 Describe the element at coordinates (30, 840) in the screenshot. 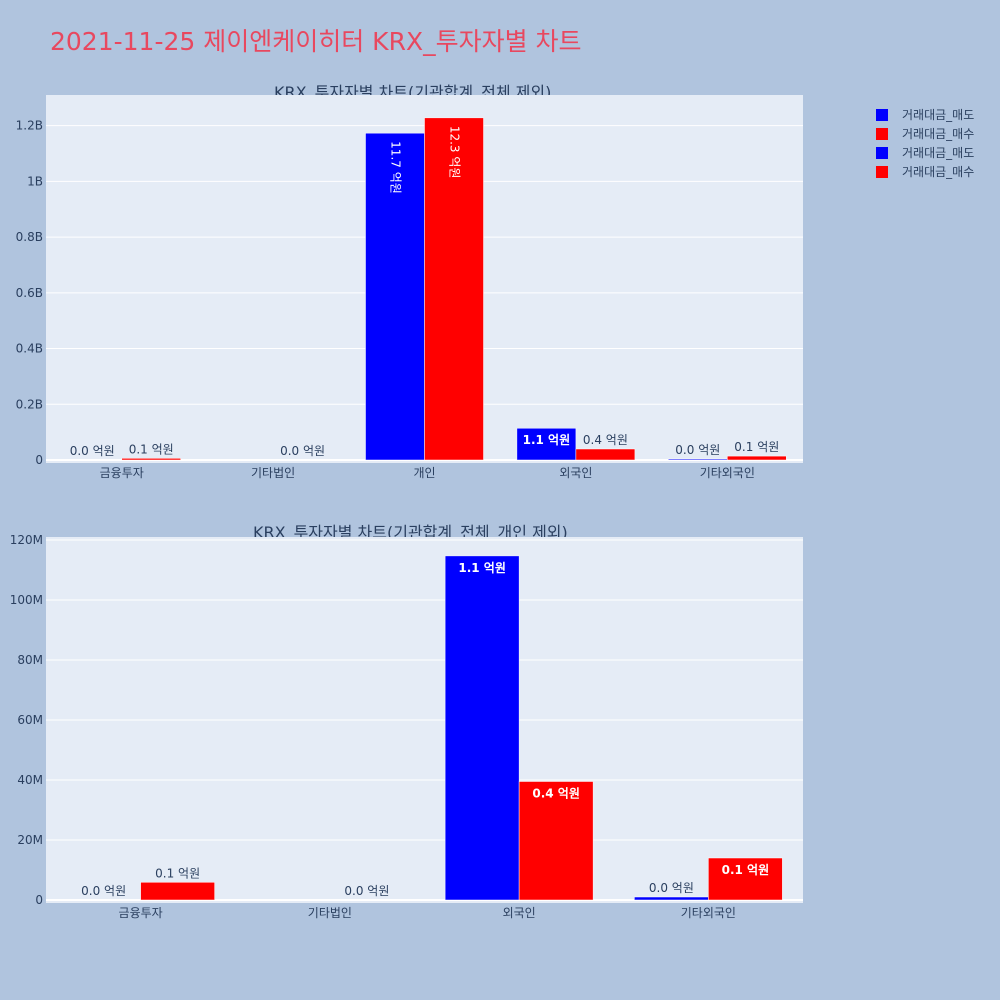

I see `y-tick-label: 20M` at that location.